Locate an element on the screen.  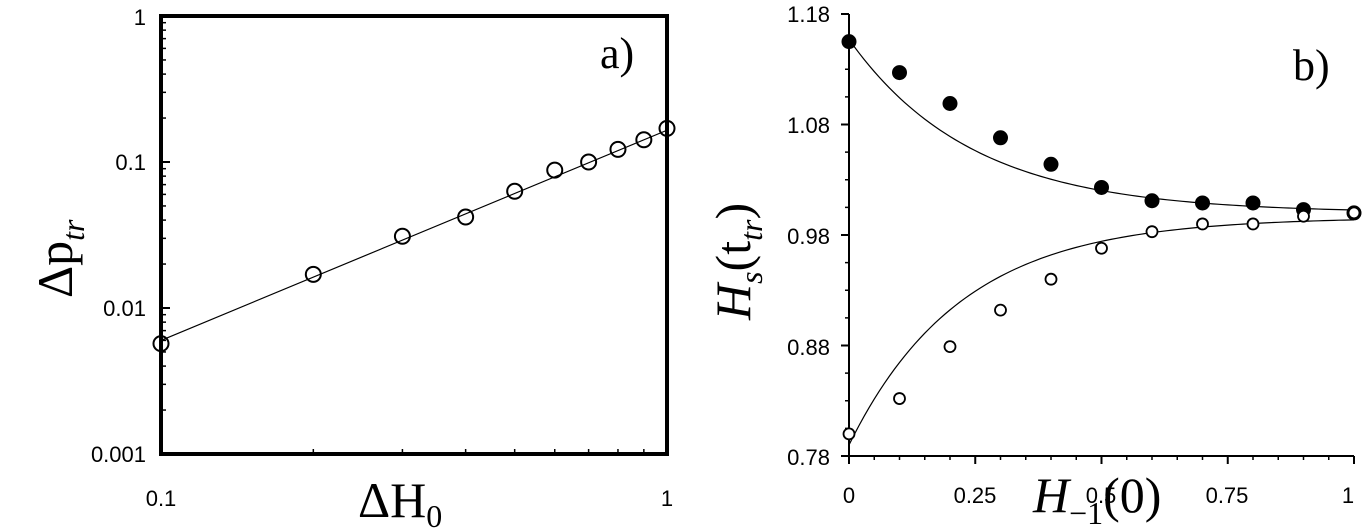
a-y-axis-title: Δptr is located at coordinates (59, 258).